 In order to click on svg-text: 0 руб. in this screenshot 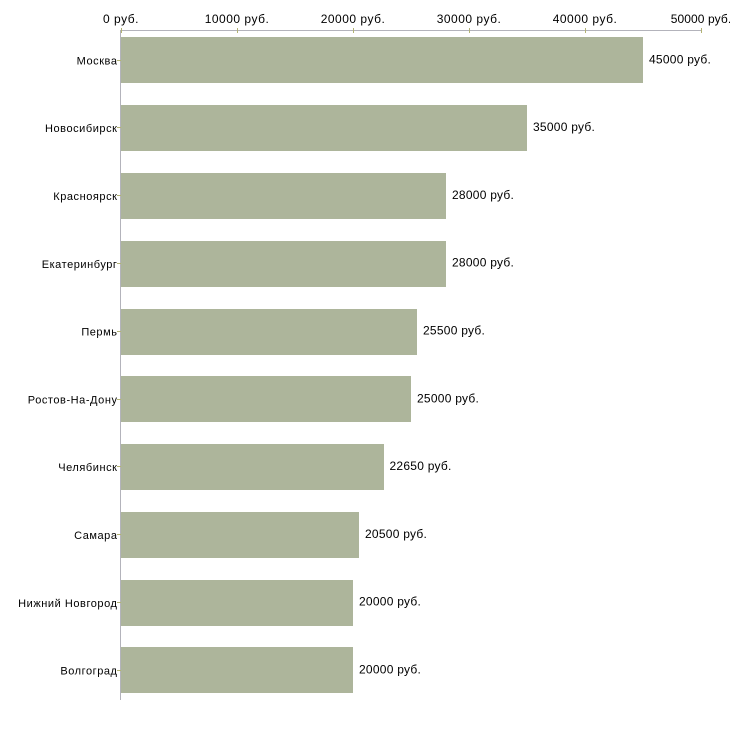, I will do `click(121, 19)`.